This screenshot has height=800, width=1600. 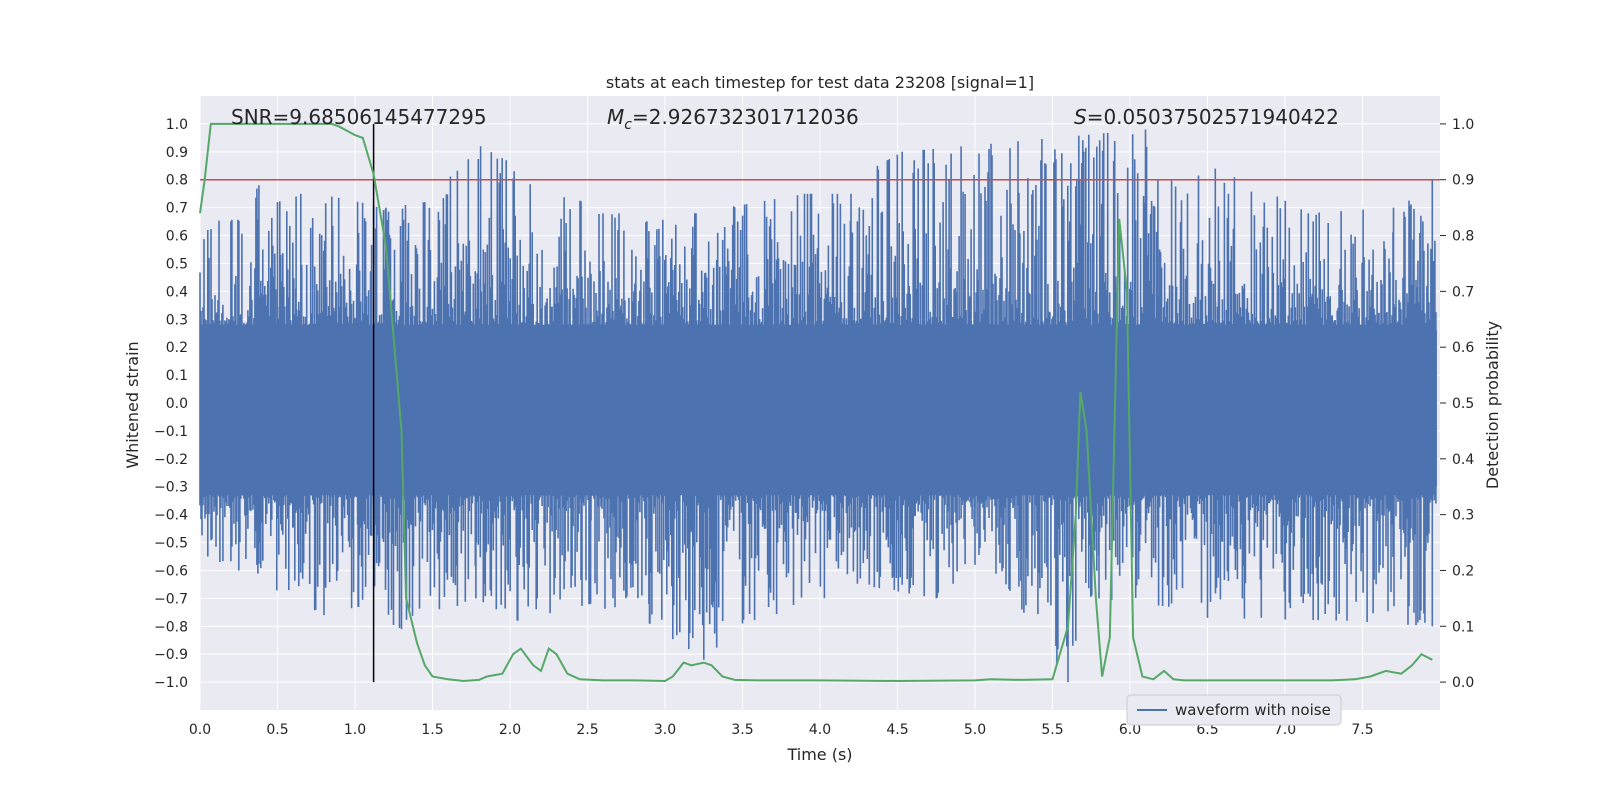 I want to click on y-tick-label: 0.6, so click(x=177, y=237).